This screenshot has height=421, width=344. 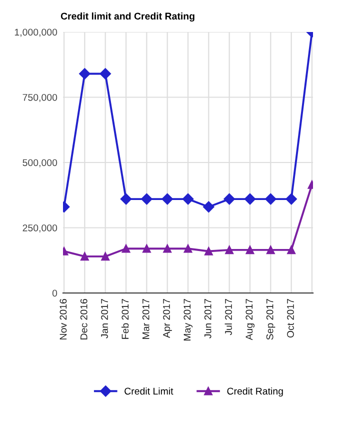 I want to click on x-tick-label: Dec 2016, so click(x=84, y=319).